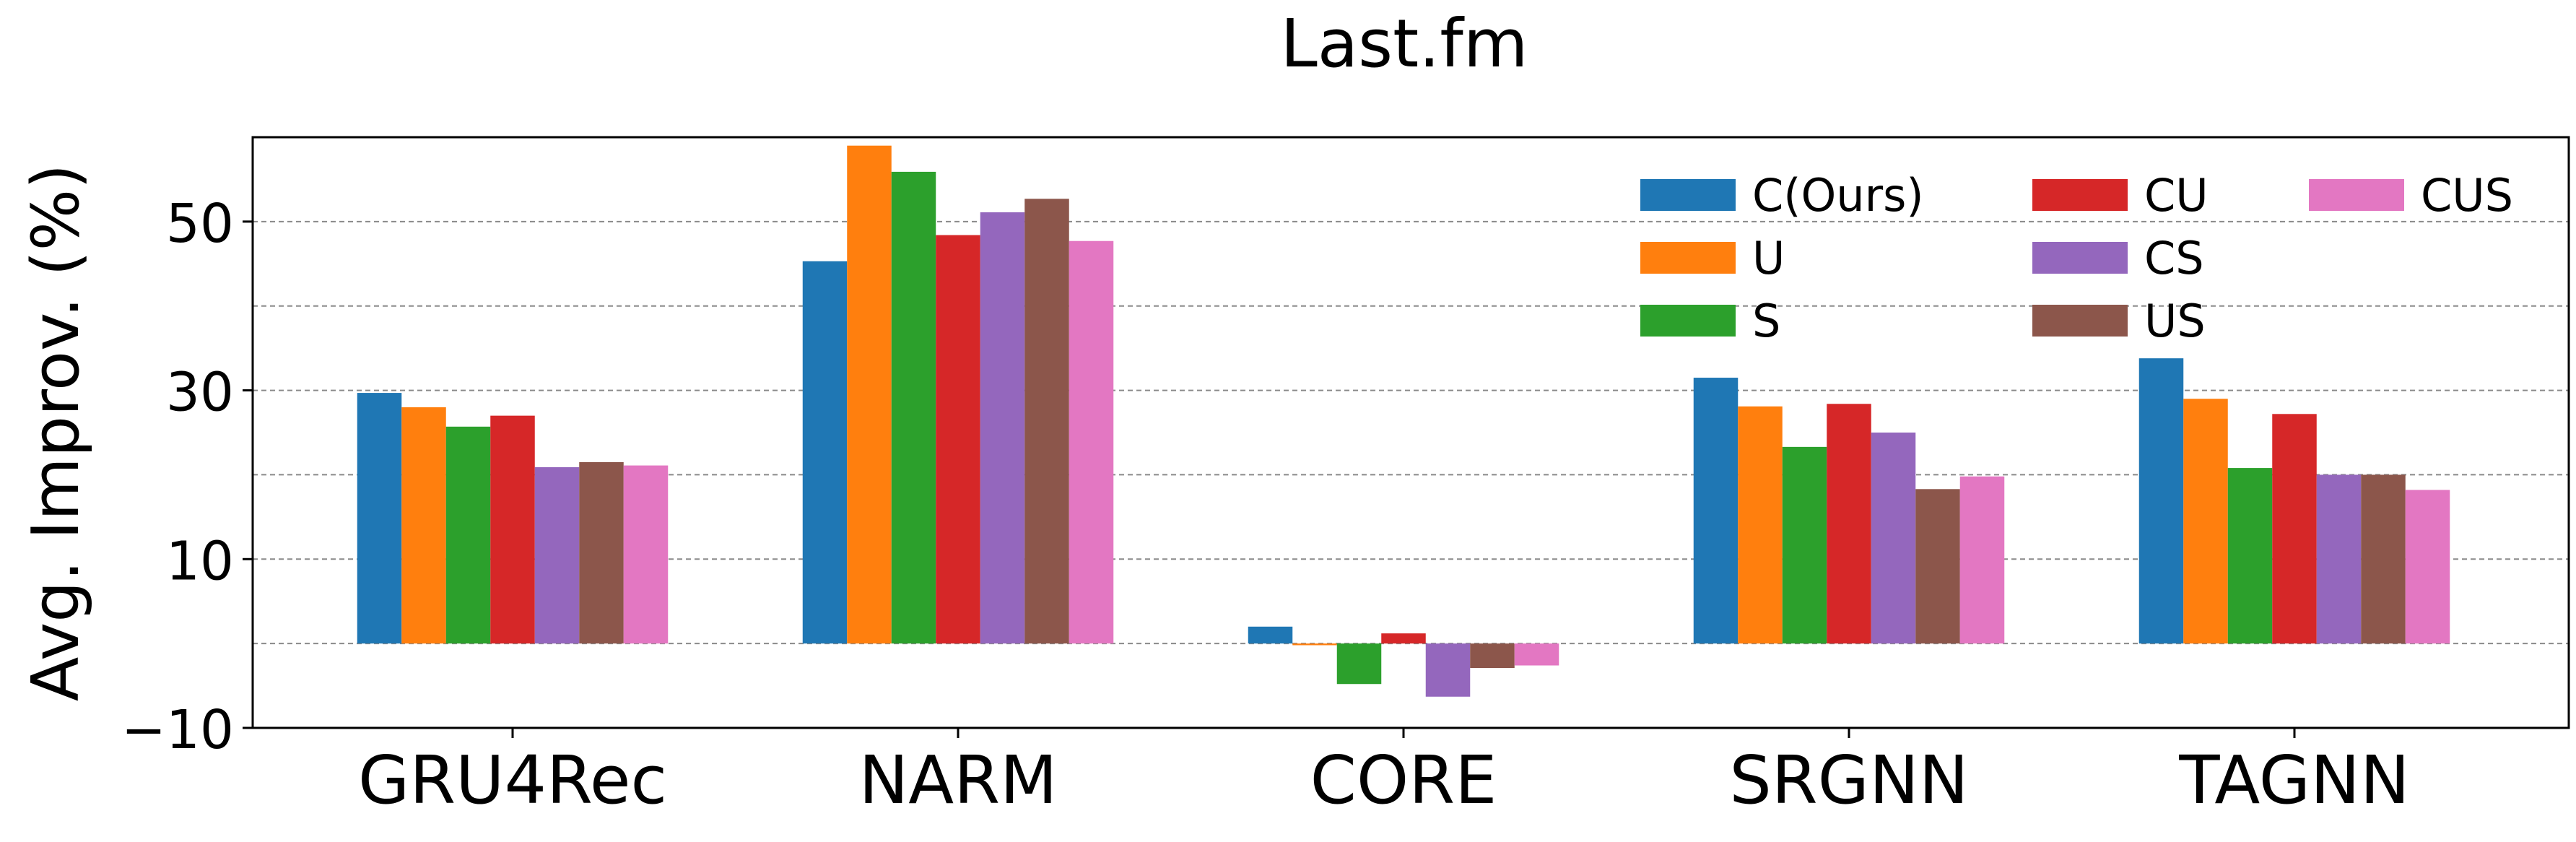  Describe the element at coordinates (2175, 321) in the screenshot. I see `legend-label: US` at that location.